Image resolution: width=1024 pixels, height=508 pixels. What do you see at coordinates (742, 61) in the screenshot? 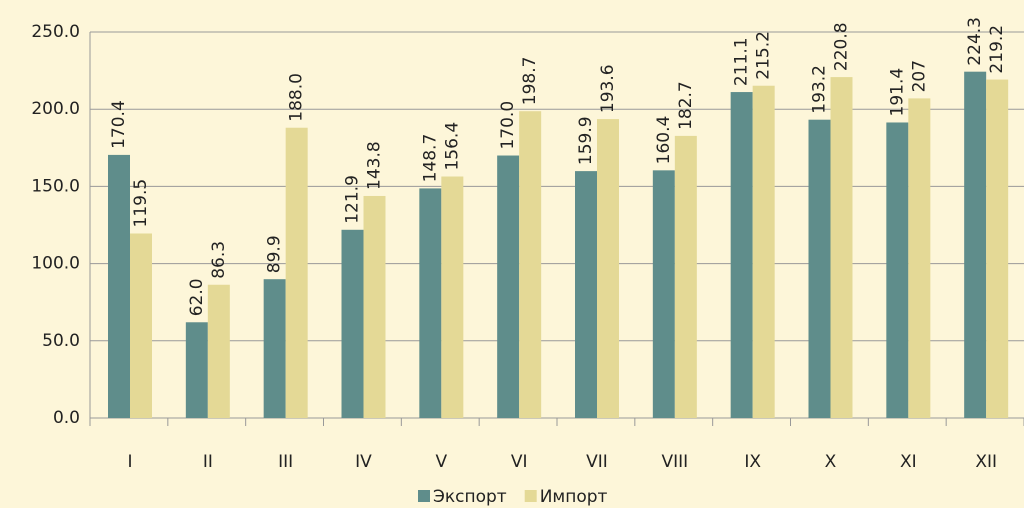
I see `value-label: 211.1` at bounding box center [742, 61].